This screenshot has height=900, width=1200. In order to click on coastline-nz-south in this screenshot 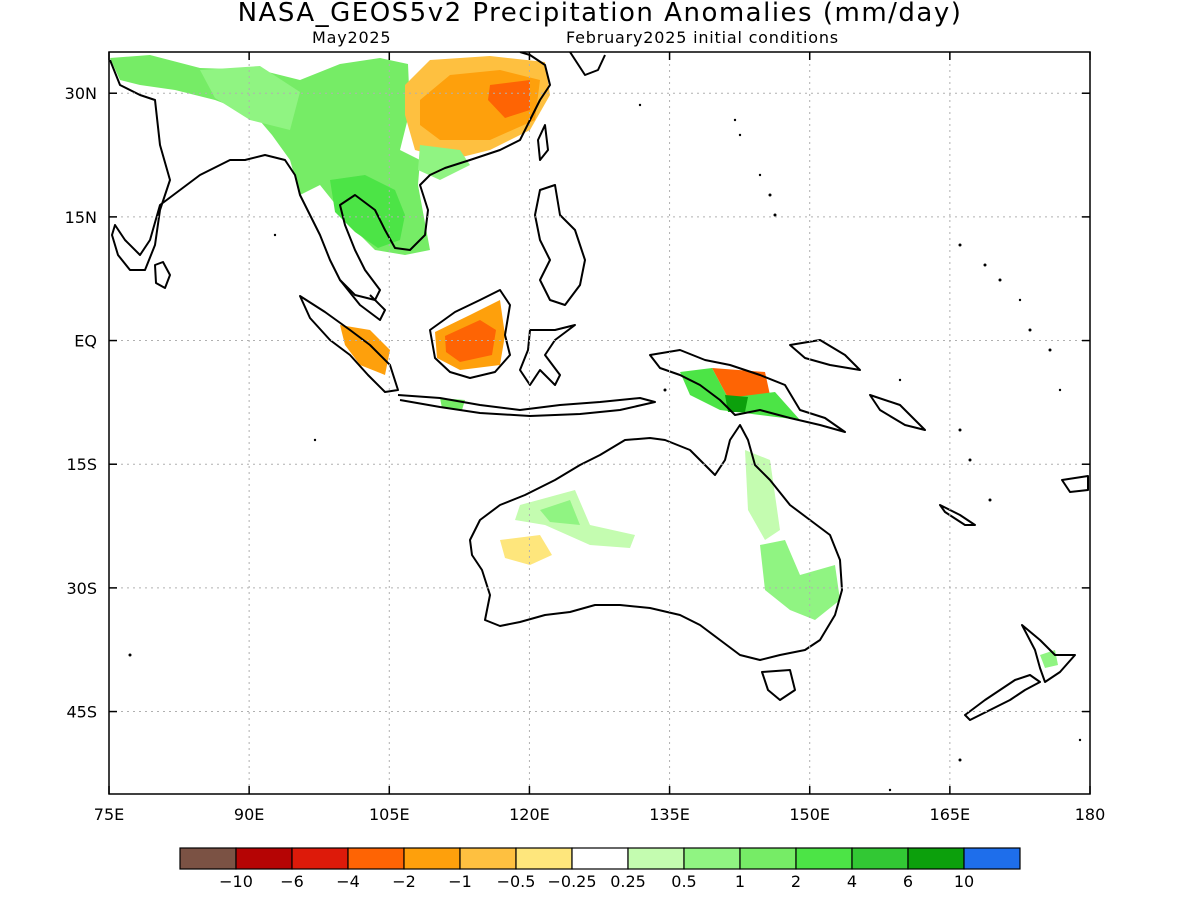, I will do `click(1002, 697)`.